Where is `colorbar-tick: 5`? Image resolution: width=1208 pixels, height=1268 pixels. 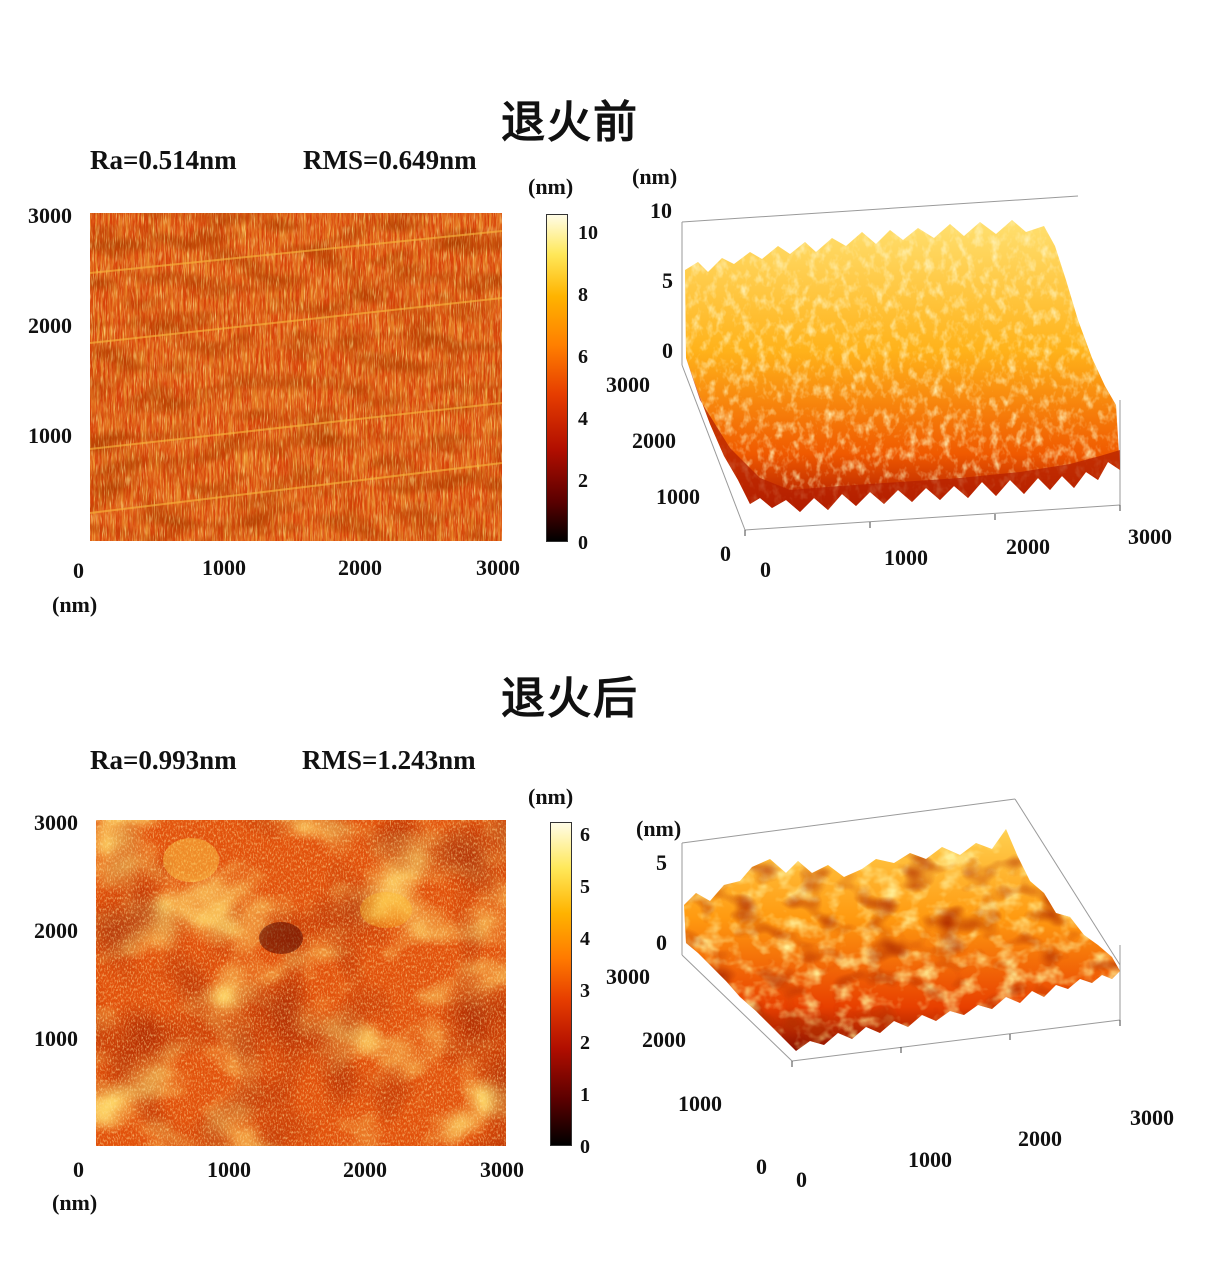
colorbar-tick: 5 is located at coordinates (585, 887).